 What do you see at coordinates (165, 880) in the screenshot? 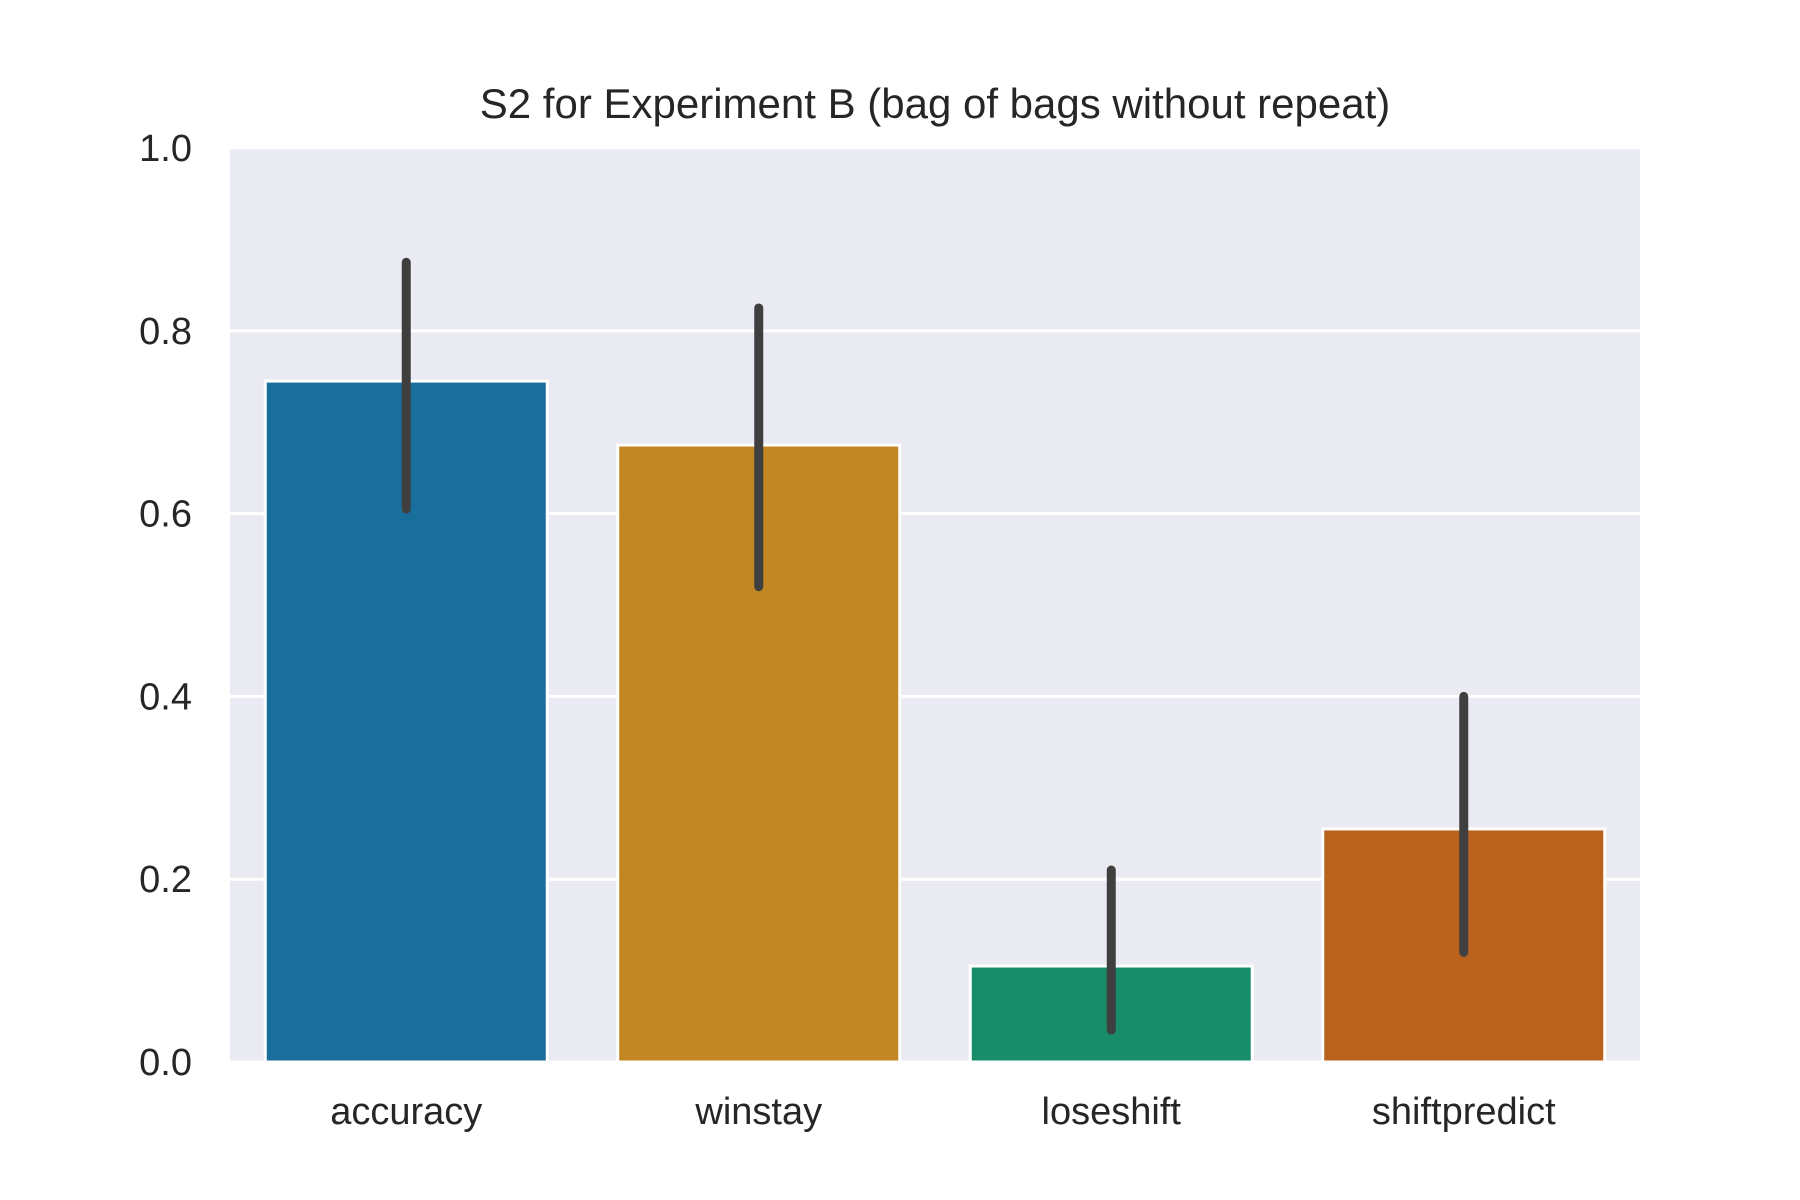
I see `y-tick-label: 0.2` at bounding box center [165, 880].